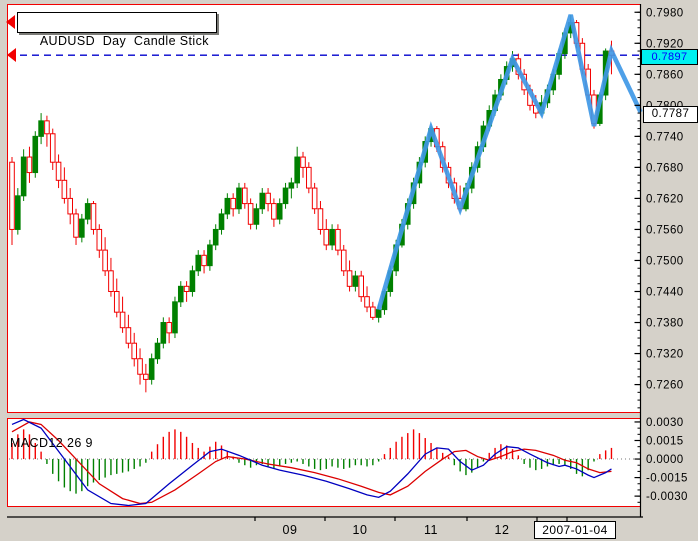 The height and width of the screenshot is (541, 698). What do you see at coordinates (665, 137) in the screenshot?
I see `svg-text: 0.7740` at bounding box center [665, 137].